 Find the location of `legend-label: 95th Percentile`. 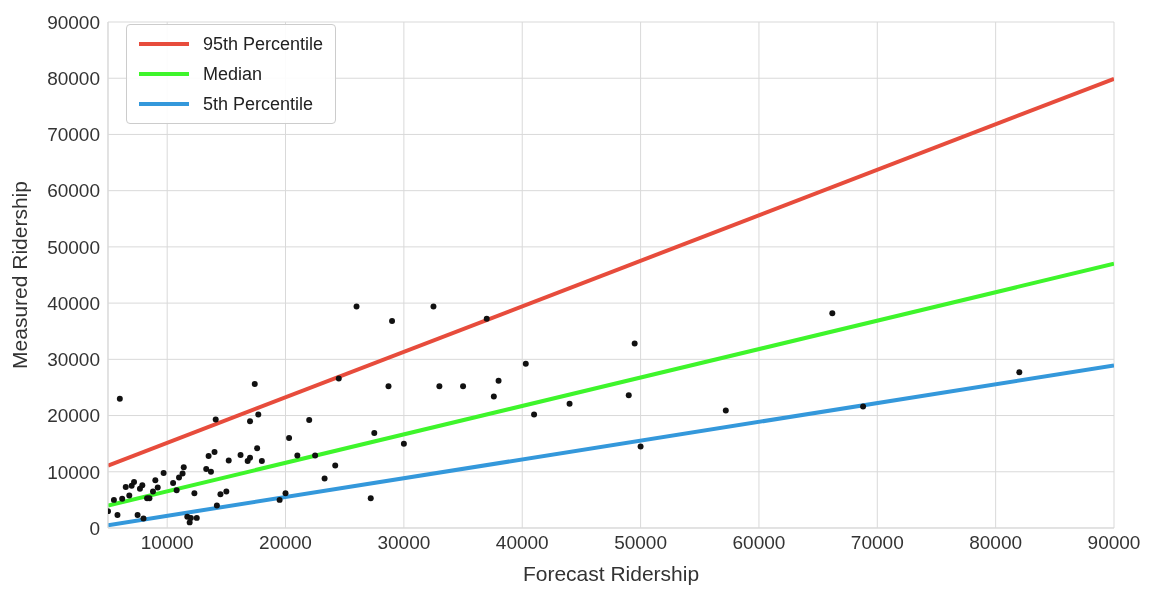

legend-label: 95th Percentile is located at coordinates (263, 44).